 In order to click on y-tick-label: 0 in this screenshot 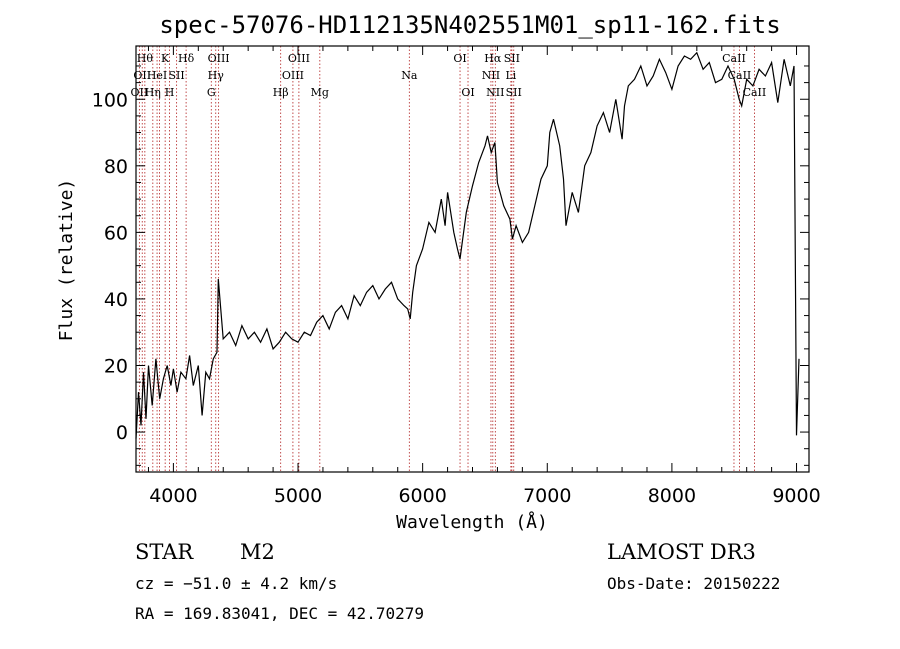, I will do `click(122, 433)`.